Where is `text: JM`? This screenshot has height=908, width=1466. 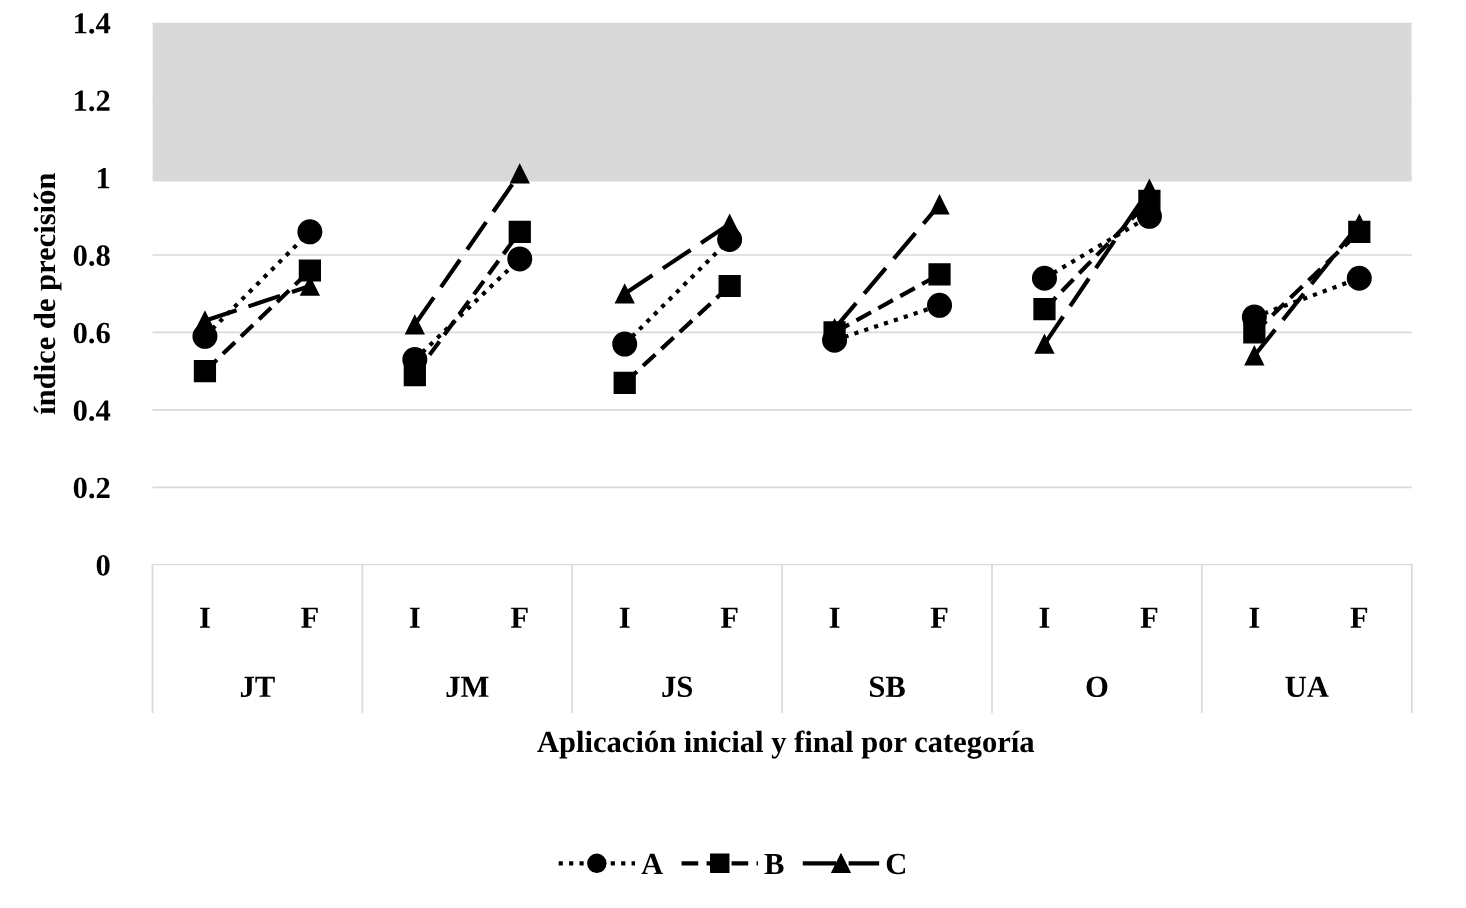
text: JM is located at coordinates (467, 687).